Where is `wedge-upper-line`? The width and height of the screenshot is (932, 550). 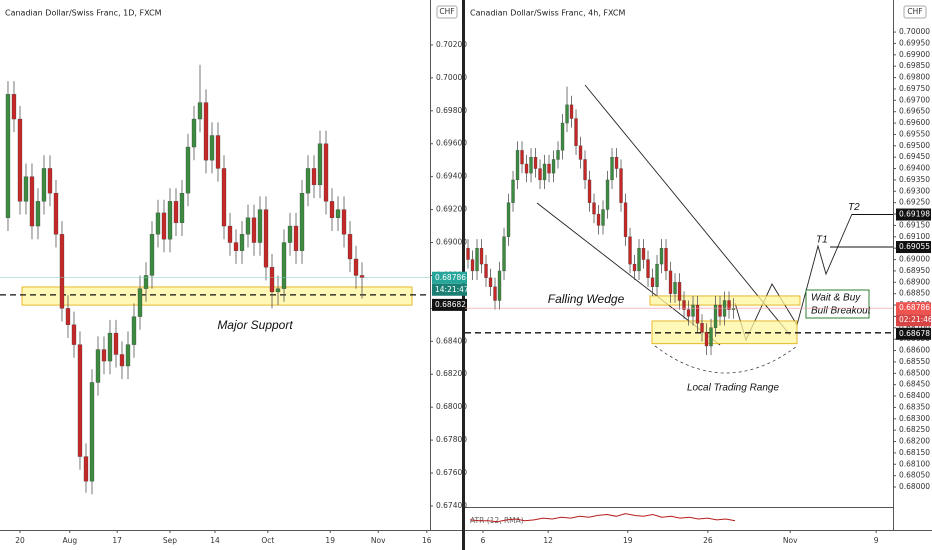 wedge-upper-line is located at coordinates (687, 210).